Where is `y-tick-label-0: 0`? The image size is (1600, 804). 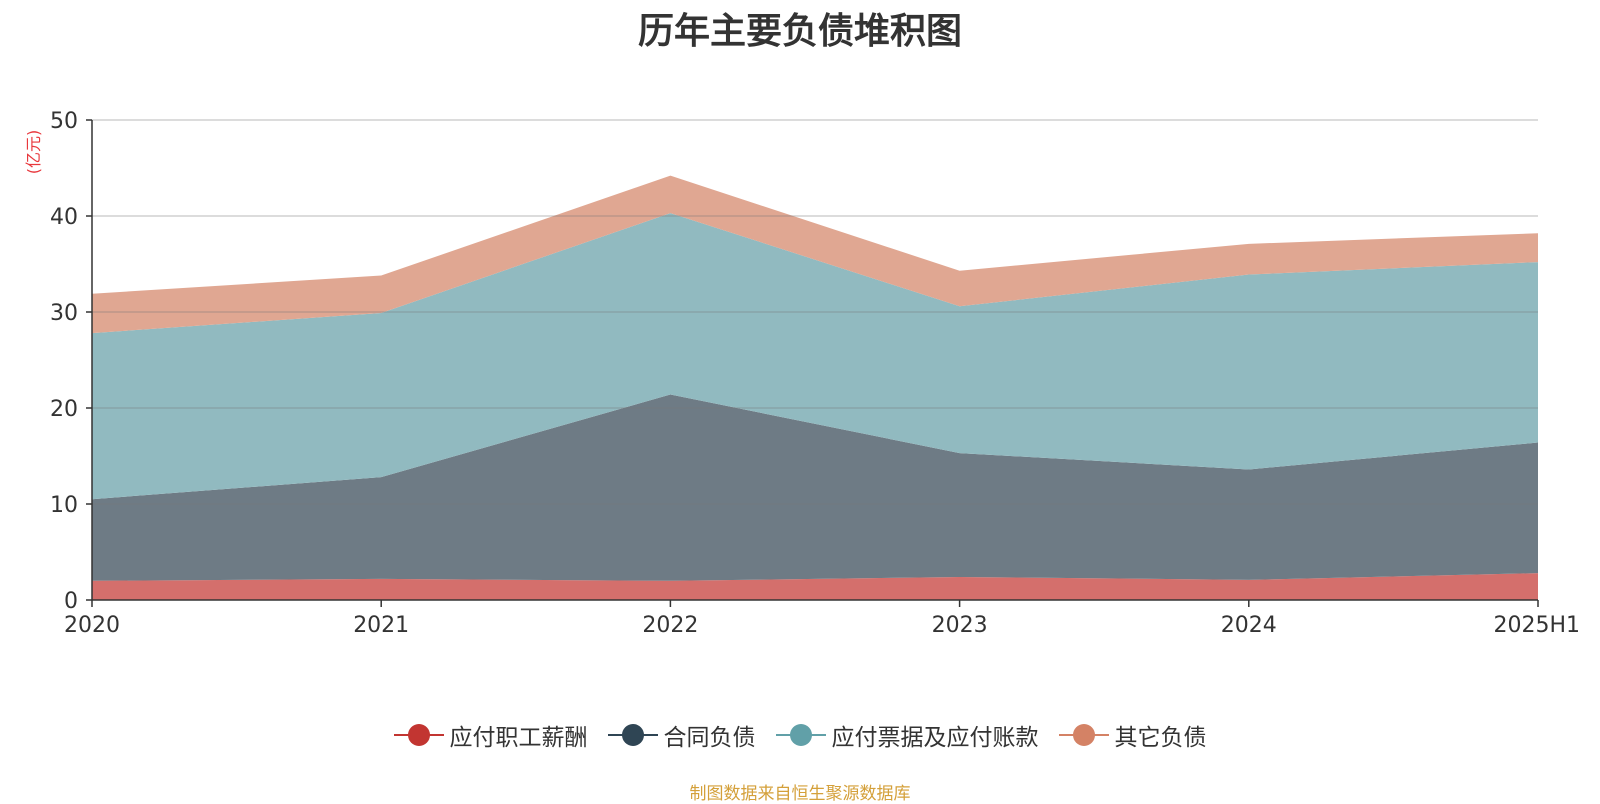
y-tick-label-0: 0 is located at coordinates (71, 601).